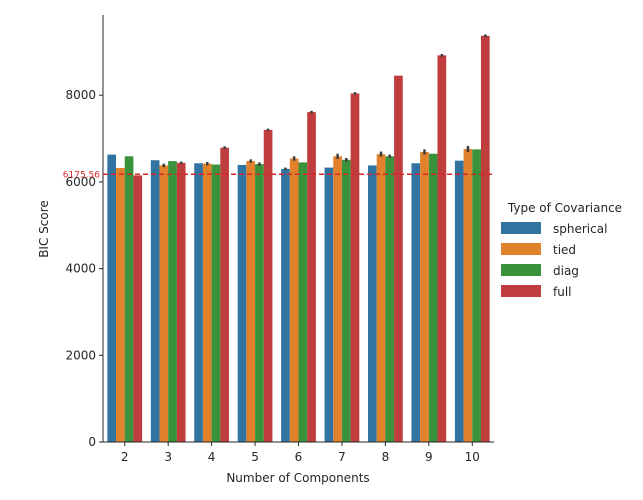  I want to click on y-tick-label: 4000, so click(80, 269).